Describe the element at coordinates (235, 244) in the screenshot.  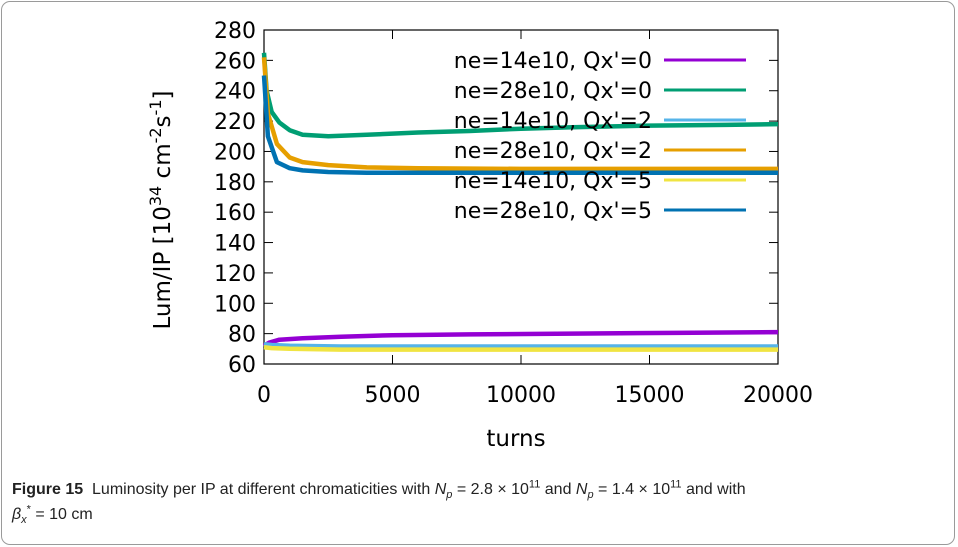
I see `y-tick-label: 140` at that location.